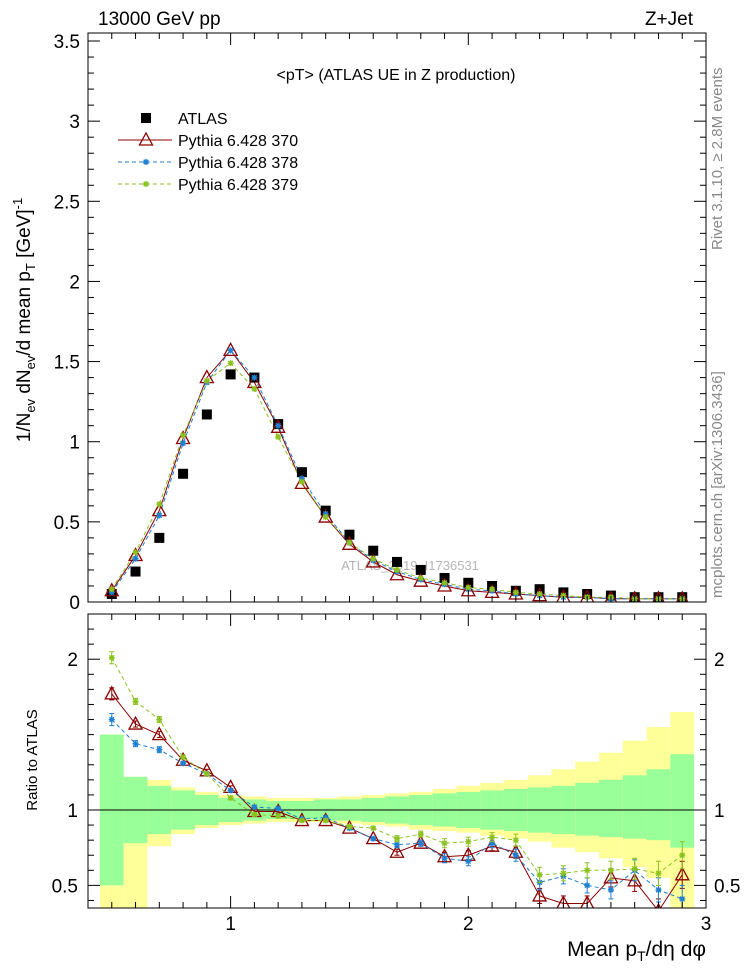  What do you see at coordinates (146, 184) in the screenshot?
I see `legend-marker` at bounding box center [146, 184].